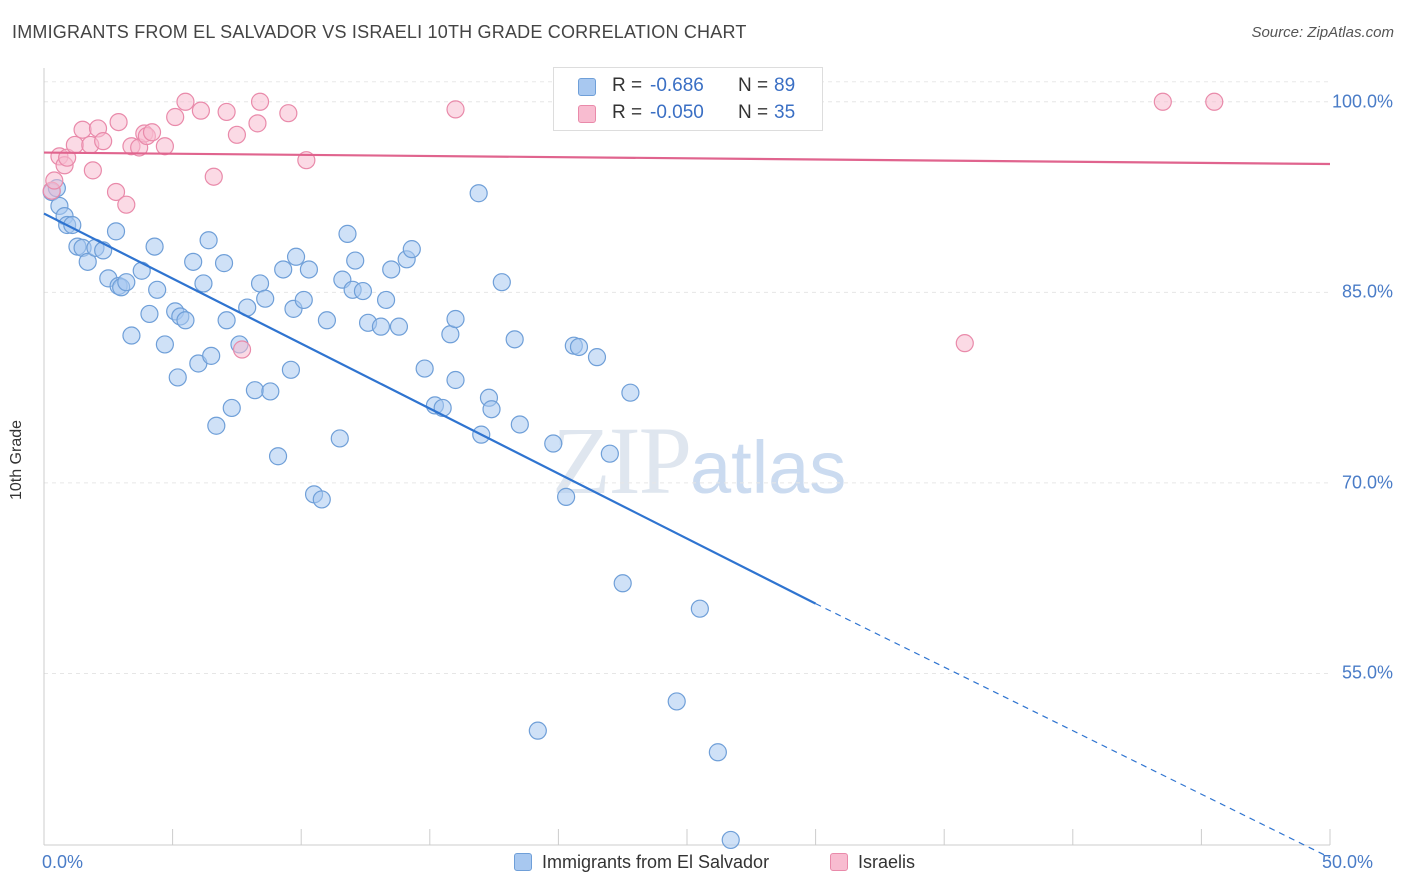 Image resolution: width=1406 pixels, height=892 pixels. Describe the element at coordinates (1348, 862) in the screenshot. I see `x-tick-label-max: 50.0%` at that location.